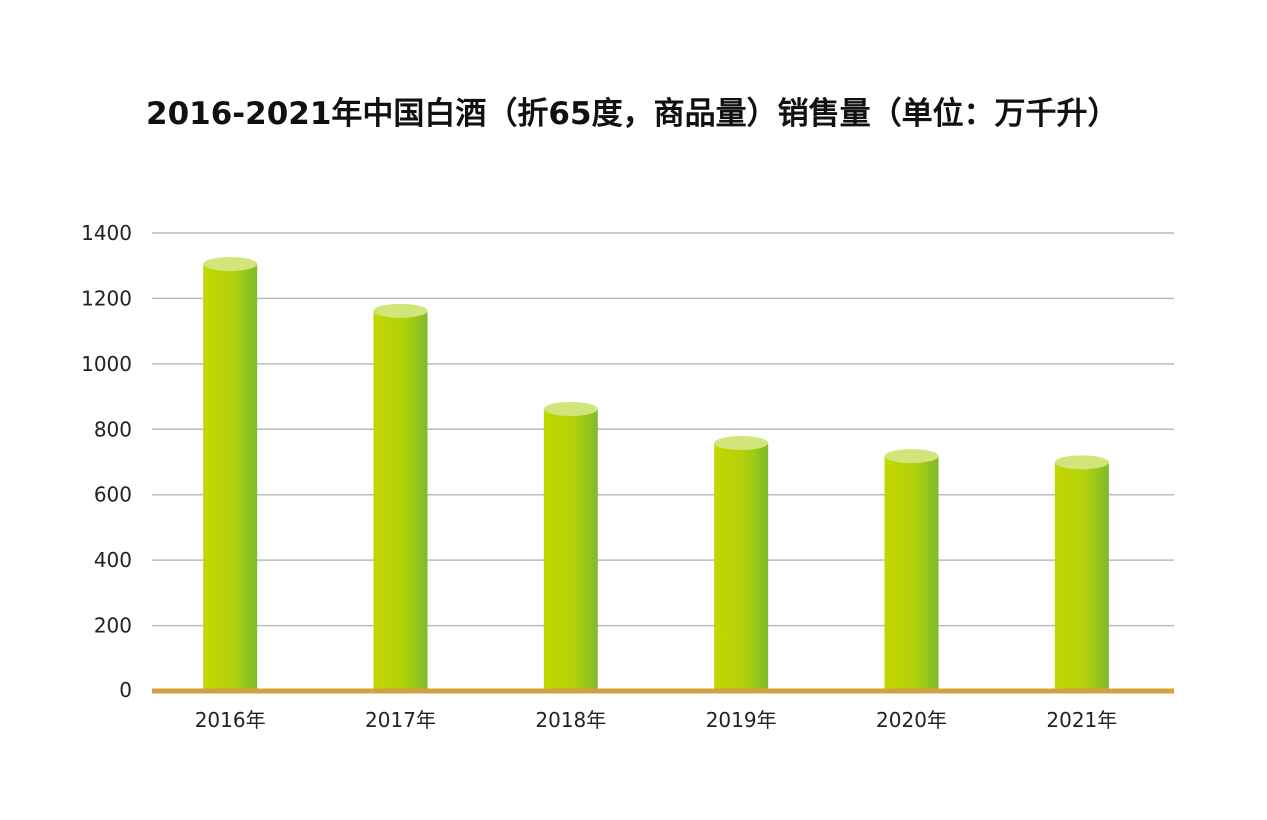 The height and width of the screenshot is (820, 1267). I want to click on y-tick-label: 800, so click(113, 429).